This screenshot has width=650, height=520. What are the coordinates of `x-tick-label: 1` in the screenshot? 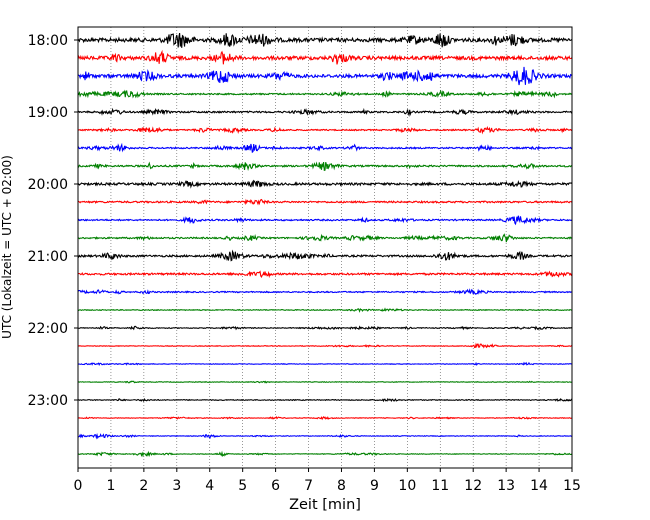 It's located at (110, 486).